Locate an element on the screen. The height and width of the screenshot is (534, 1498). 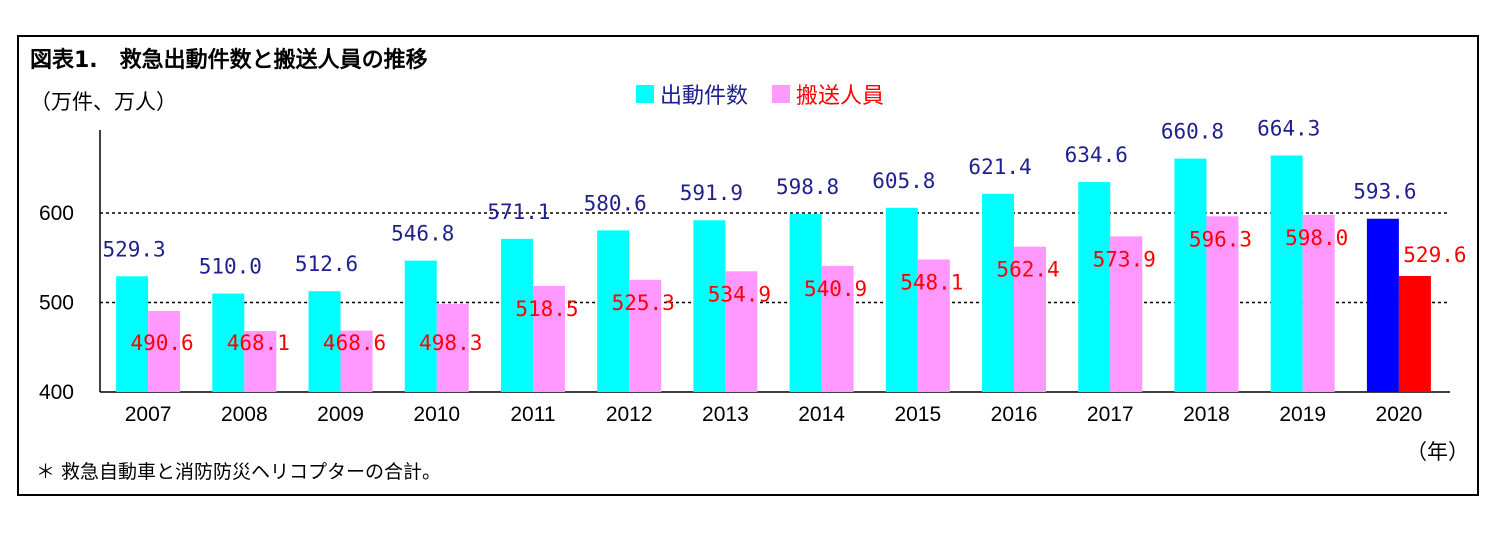
data-label-transport-2009: 468.6 is located at coordinates (354, 343).